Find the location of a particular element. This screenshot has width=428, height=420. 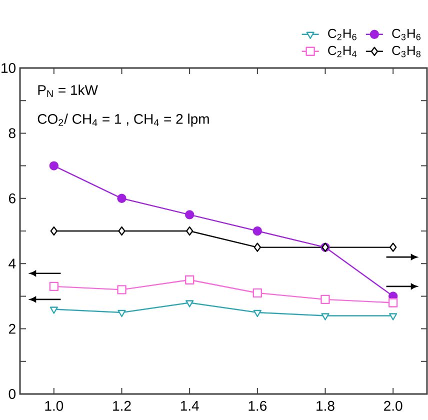

y-tick-label: 2 is located at coordinates (12, 329).